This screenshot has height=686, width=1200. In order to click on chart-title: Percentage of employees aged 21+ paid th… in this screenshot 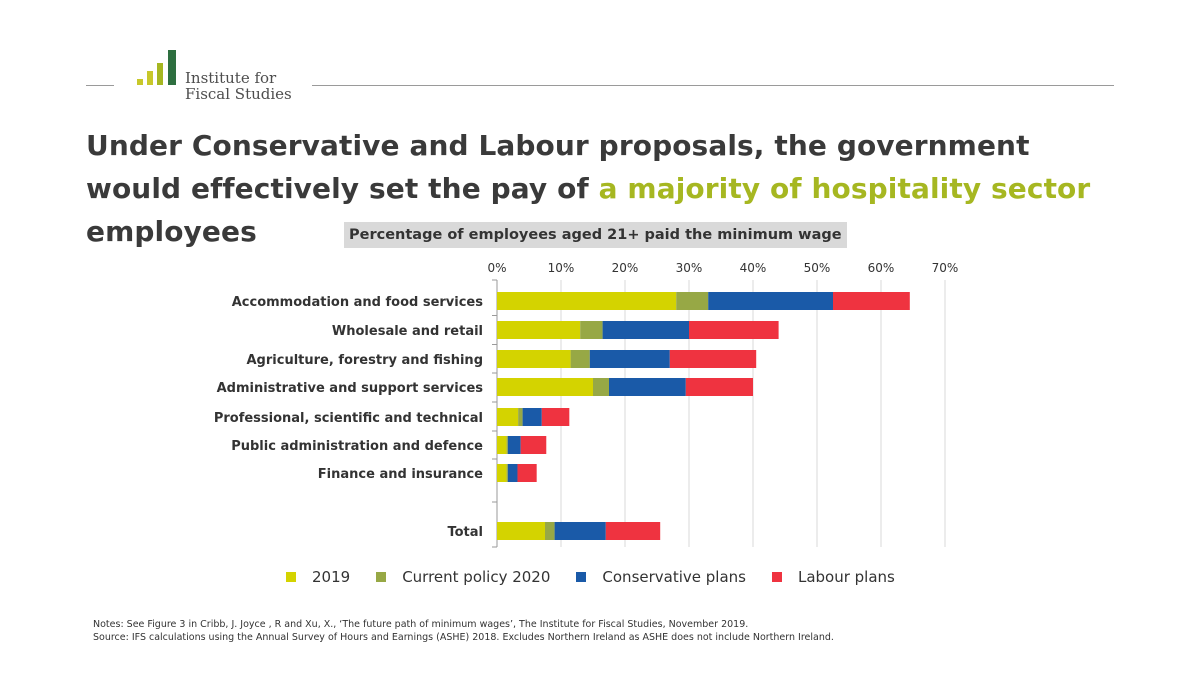, I will do `click(595, 235)`.